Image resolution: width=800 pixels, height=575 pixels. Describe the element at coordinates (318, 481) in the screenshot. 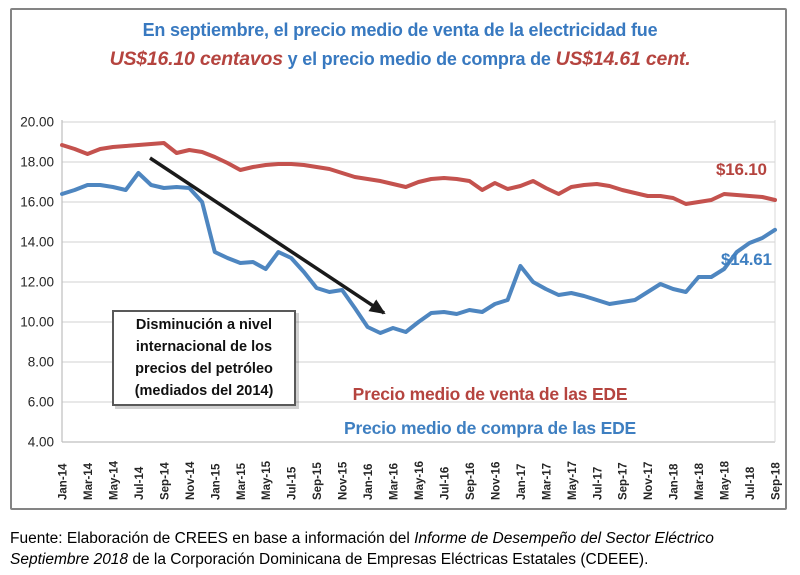

I see `x-axis-tick-label: Sep-15` at that location.